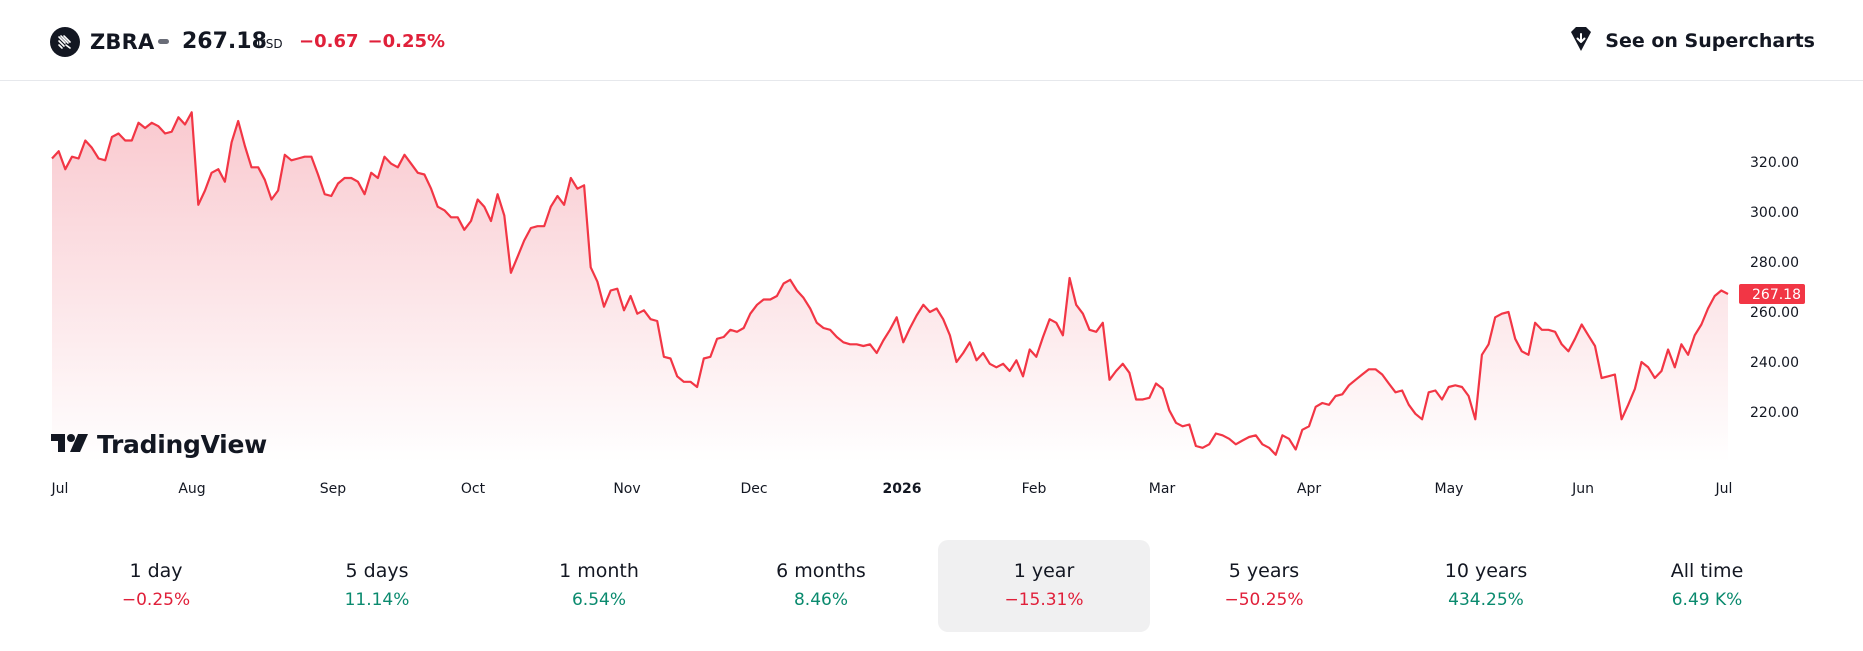 The image size is (1863, 651). What do you see at coordinates (821, 571) in the screenshot?
I see `period-label: 6 months` at bounding box center [821, 571].